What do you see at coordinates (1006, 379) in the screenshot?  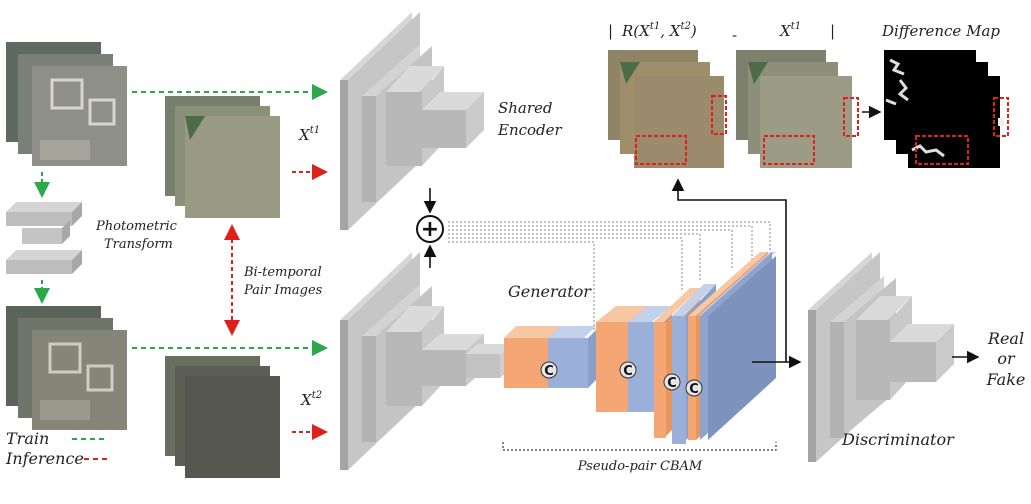 I see `fake-label: Fake` at bounding box center [1006, 379].